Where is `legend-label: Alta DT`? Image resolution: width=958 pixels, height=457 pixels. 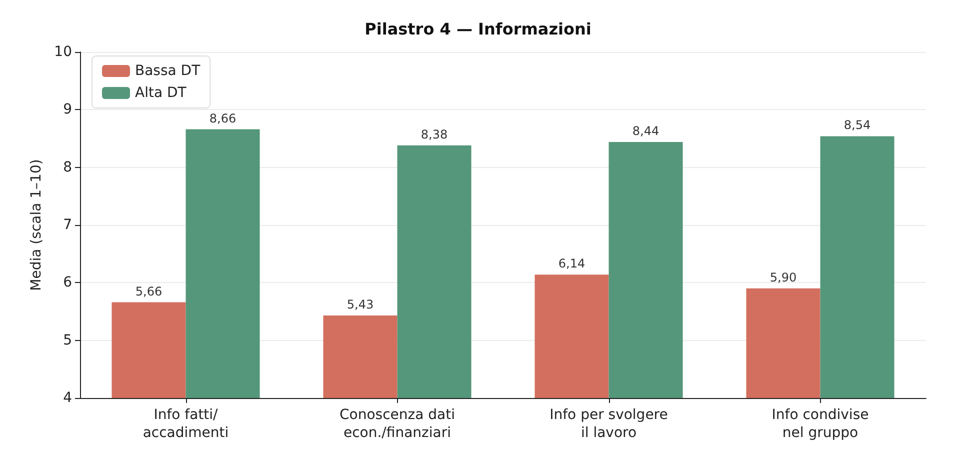 legend-label: Alta DT is located at coordinates (161, 93).